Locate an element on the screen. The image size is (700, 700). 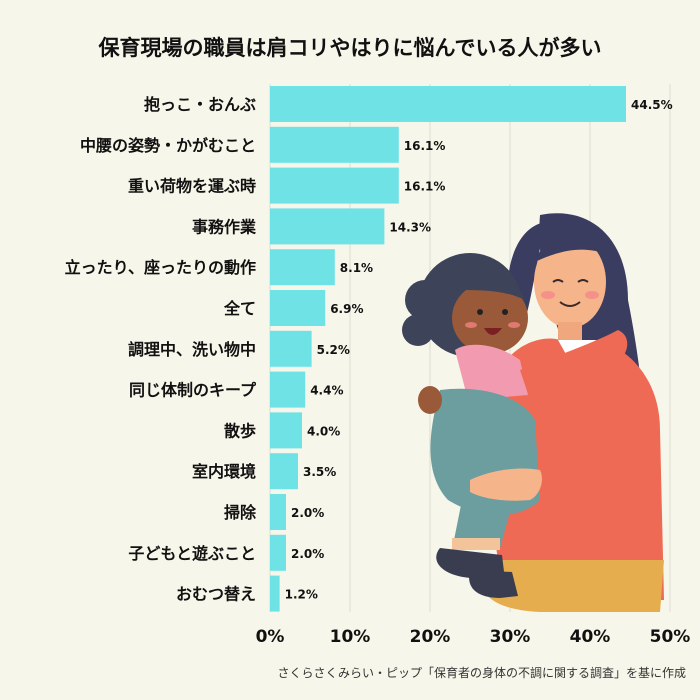
chart-title: 保育現場の職員は肩コリやはりに悩んでいる人が多い is located at coordinates (350, 48).